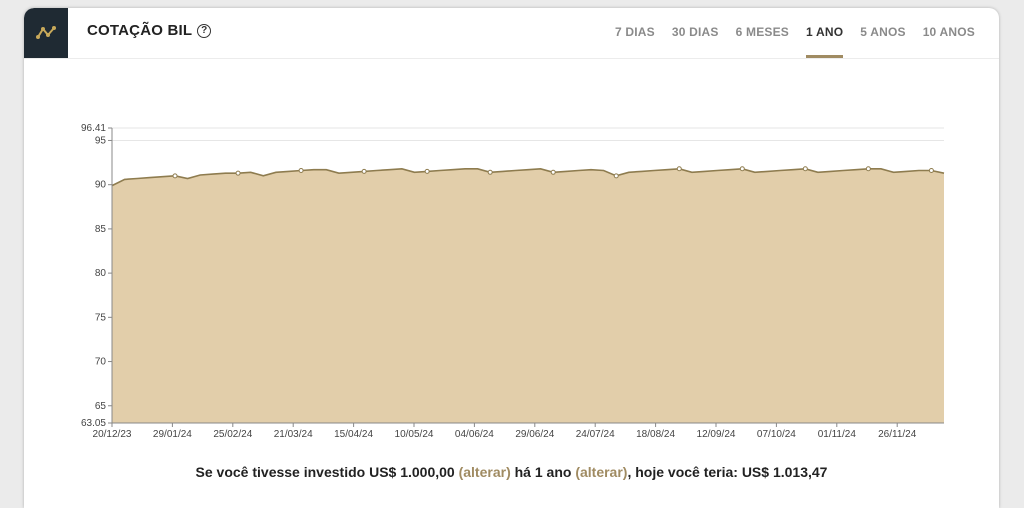  What do you see at coordinates (172, 434) in the screenshot?
I see `x-tick-label: 29/01/24` at bounding box center [172, 434].